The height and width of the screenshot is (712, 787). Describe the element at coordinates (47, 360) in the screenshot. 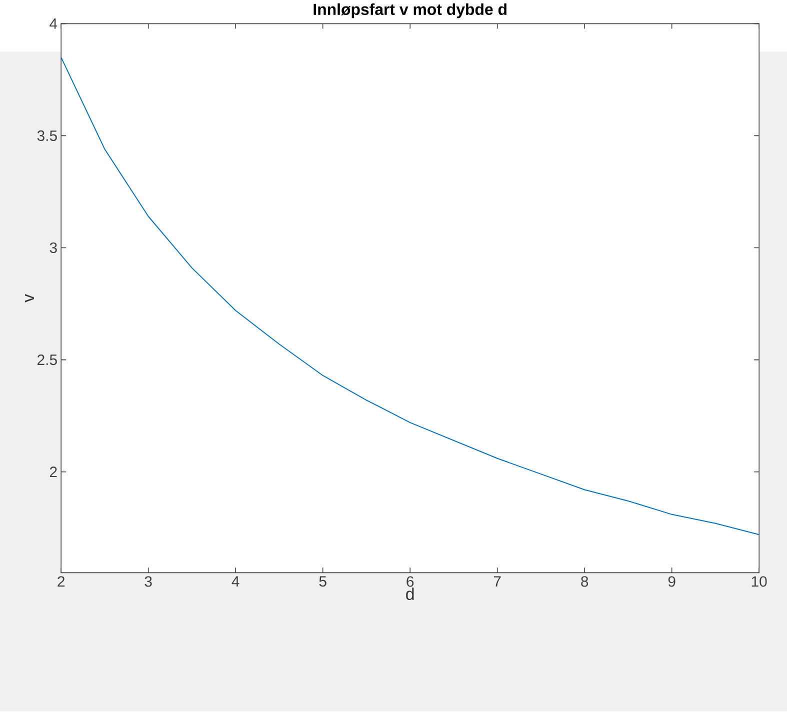

I see `y-tick-label: 2.5` at that location.